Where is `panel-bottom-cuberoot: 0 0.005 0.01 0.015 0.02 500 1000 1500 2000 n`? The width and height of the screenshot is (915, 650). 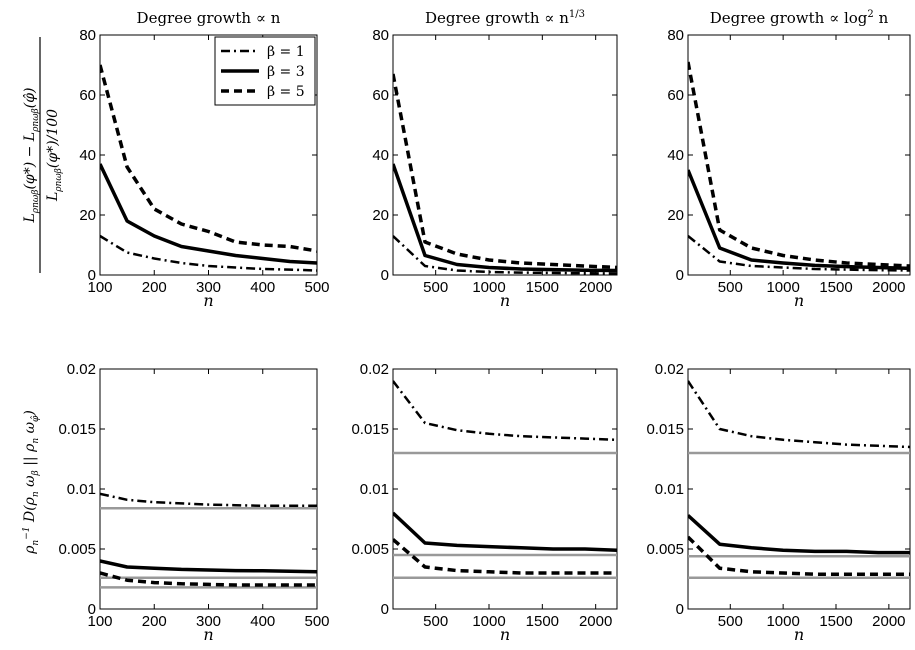
panel-bottom-cuberoot: 0 0.005 0.01 0.015 0.02 500 1000 1500 2000 n is located at coordinates (484, 502).